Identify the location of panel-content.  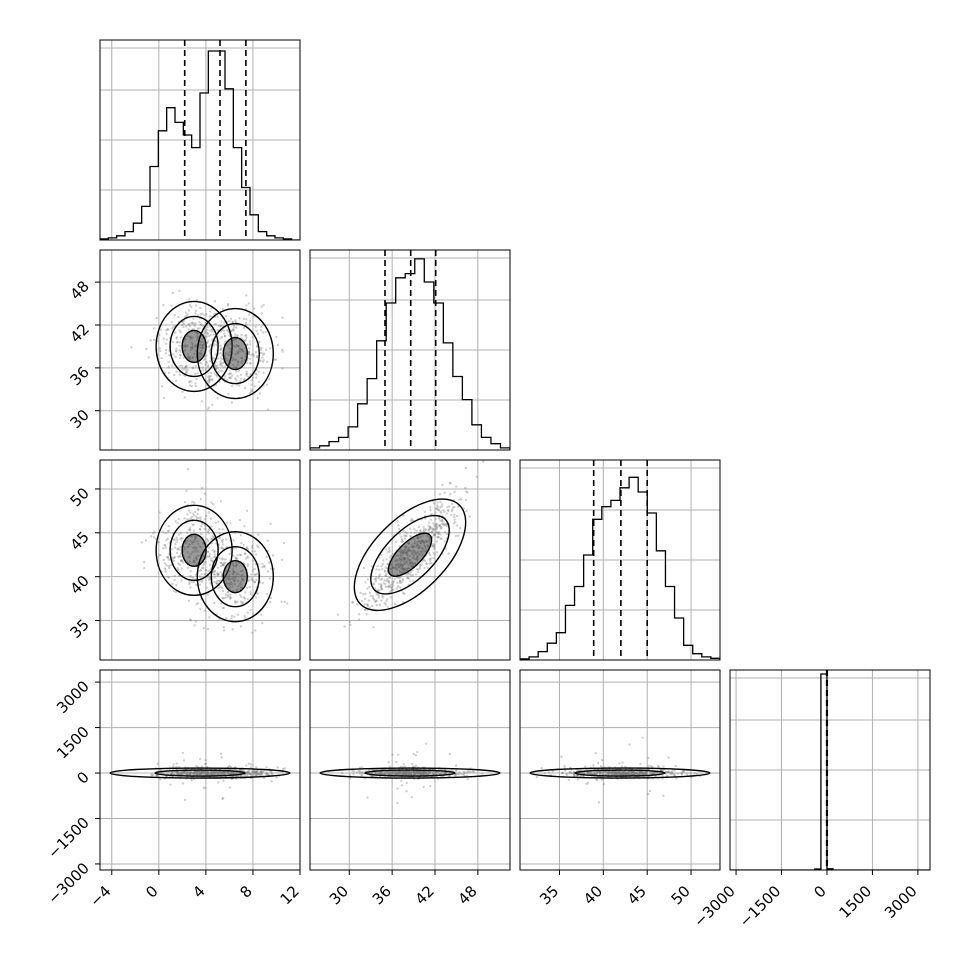
(200, 776).